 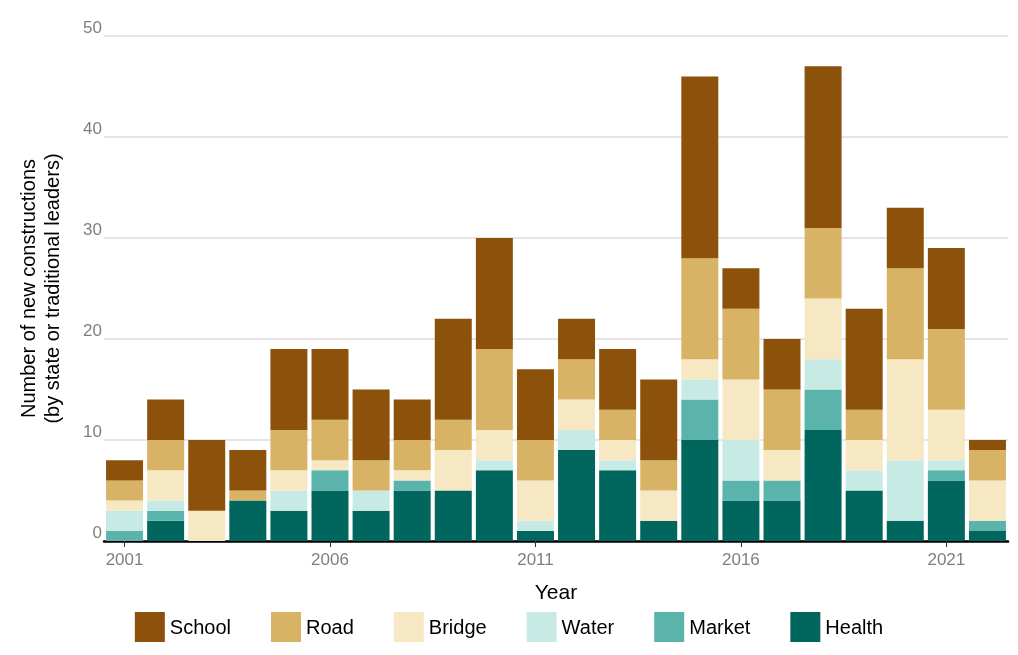 What do you see at coordinates (330, 559) in the screenshot?
I see `x-tick-label: 2006` at bounding box center [330, 559].